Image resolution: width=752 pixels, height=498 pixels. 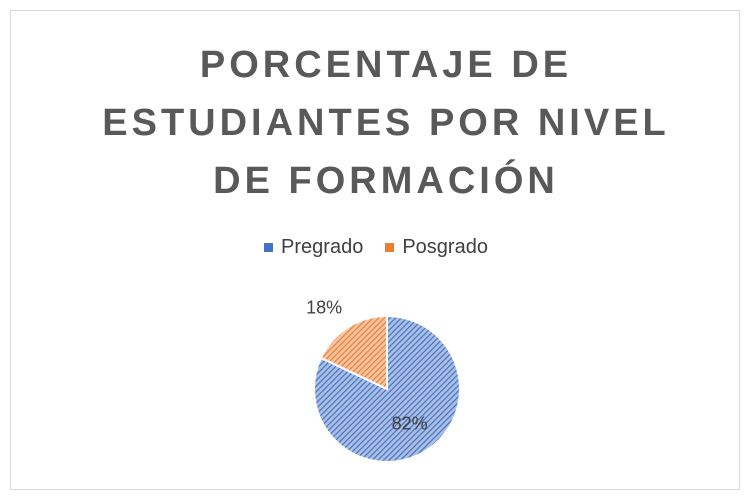 I want to click on legend: Pregrado Posgrado, so click(x=376, y=247).